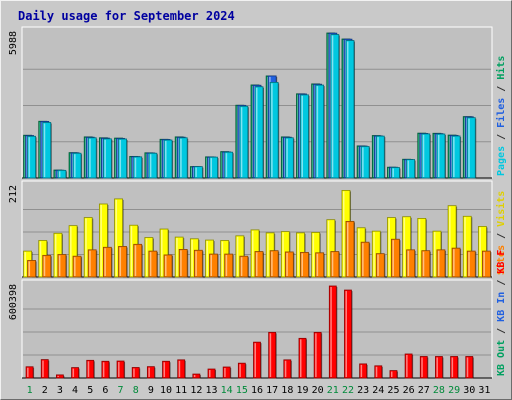  Describe the element at coordinates (13, 302) in the screenshot. I see `panel-kbytes-max-label: 600398` at that location.